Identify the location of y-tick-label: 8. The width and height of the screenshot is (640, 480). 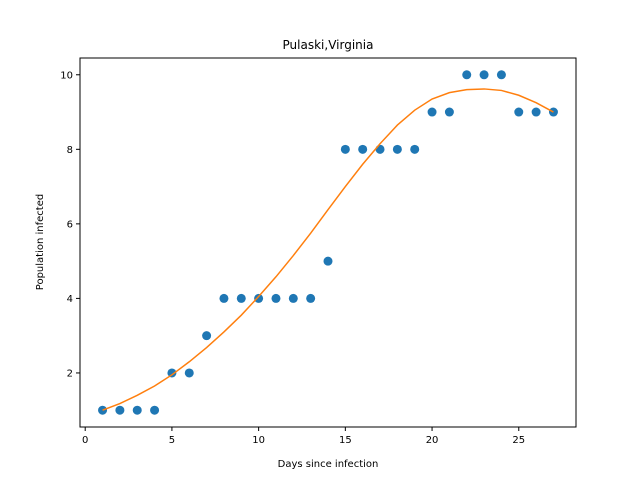
(70, 150).